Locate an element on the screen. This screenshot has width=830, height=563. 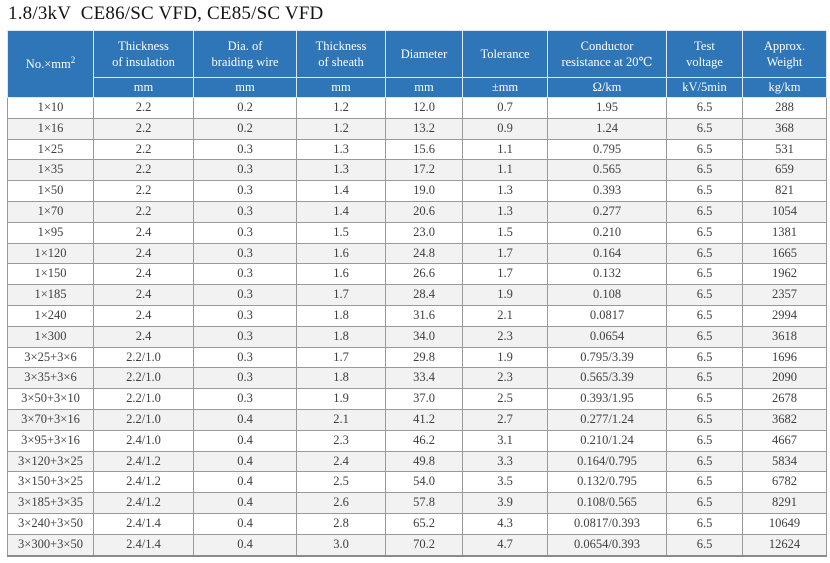
row-size-cell: 3×70+3×16 is located at coordinates (50, 419).